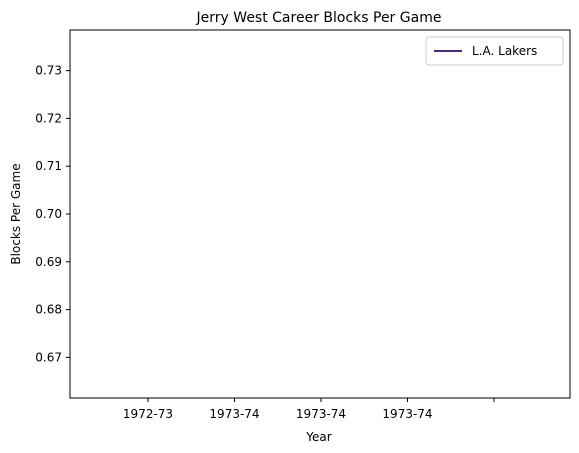  What do you see at coordinates (318, 437) in the screenshot?
I see `x-axis-label: Year` at bounding box center [318, 437].